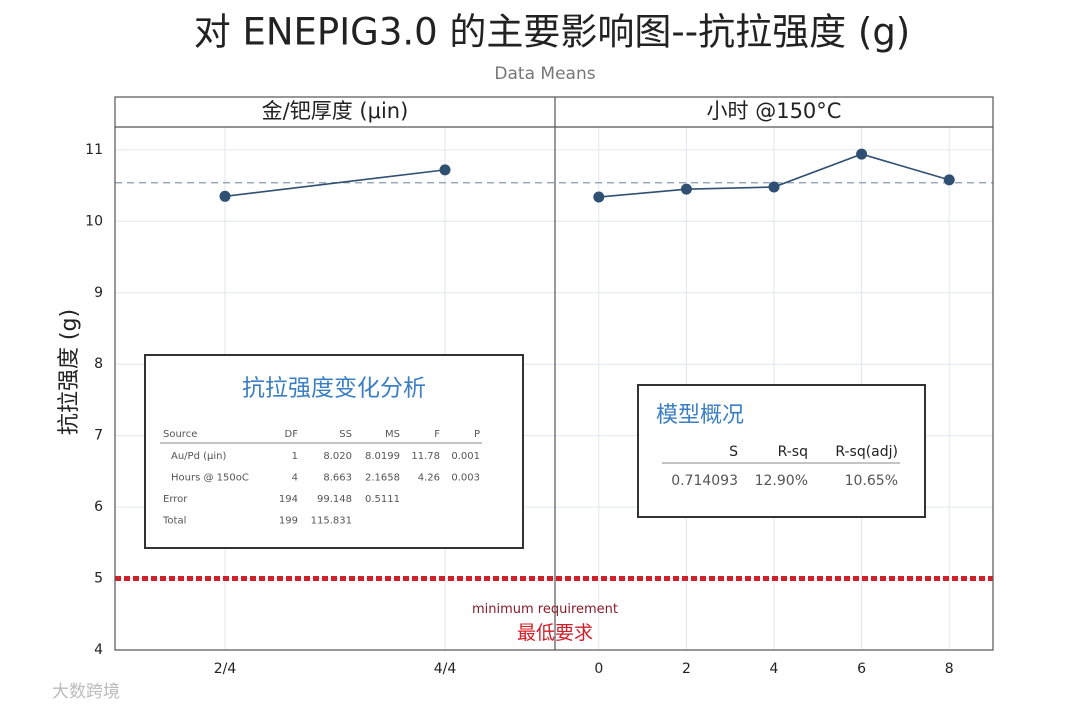  What do you see at coordinates (345, 434) in the screenshot?
I see `anova-header: SS` at bounding box center [345, 434].